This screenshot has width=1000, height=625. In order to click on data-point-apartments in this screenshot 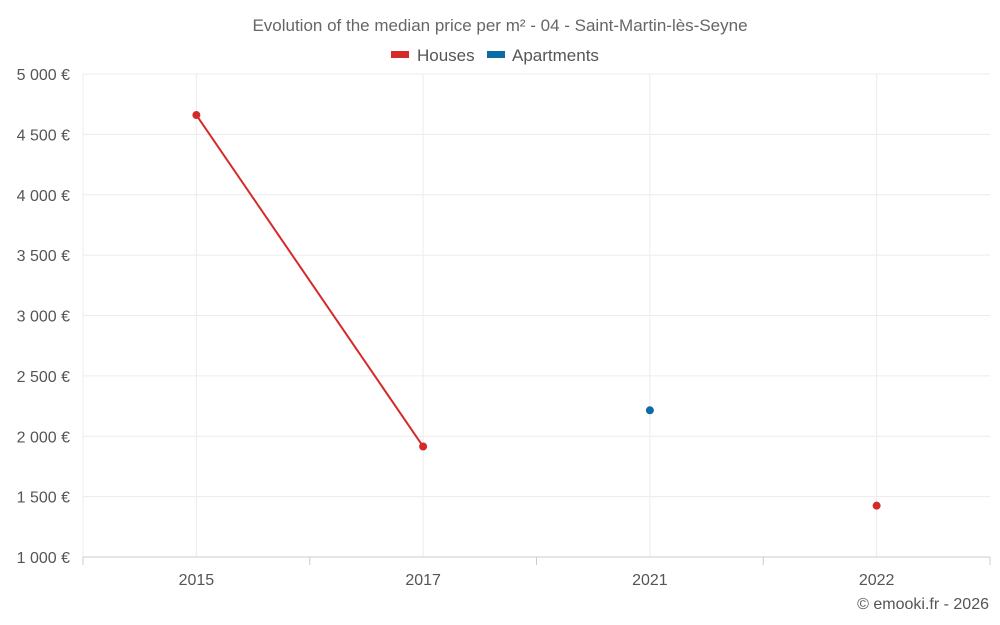, I will do `click(649, 410)`.